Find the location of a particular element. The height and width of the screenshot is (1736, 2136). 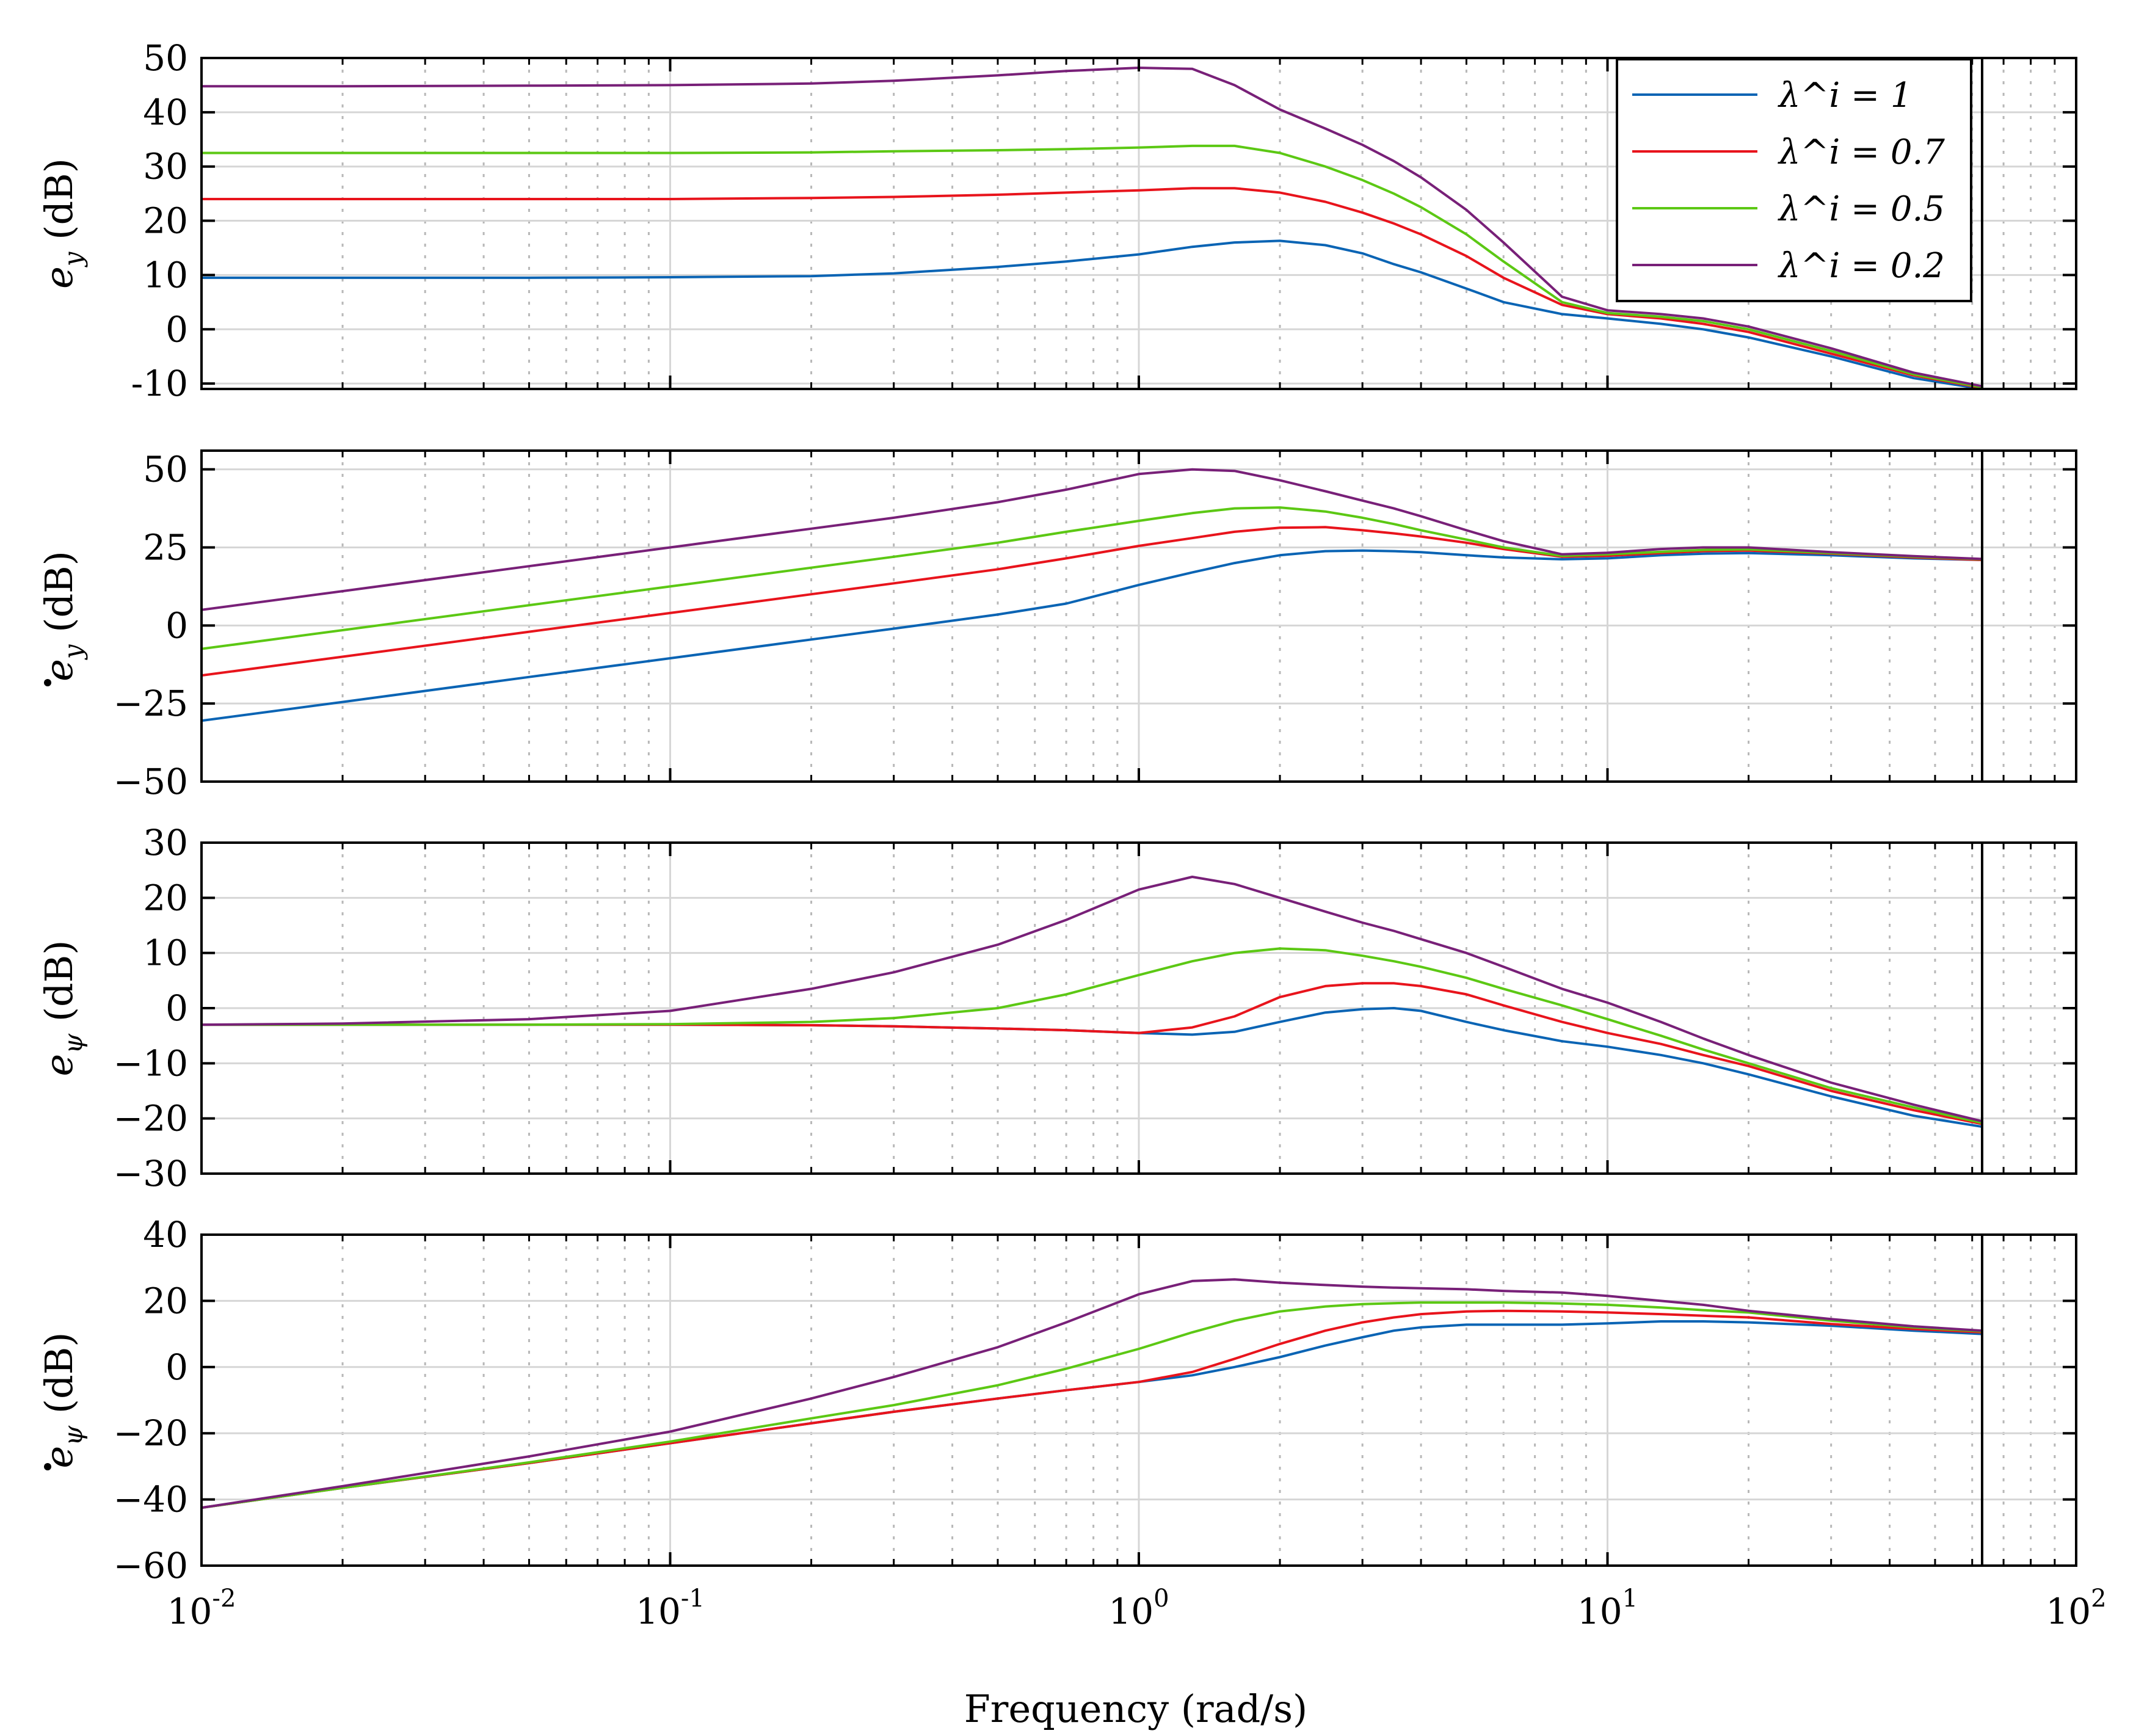

legend-label: λ^i = 1 is located at coordinates (1845, 96).